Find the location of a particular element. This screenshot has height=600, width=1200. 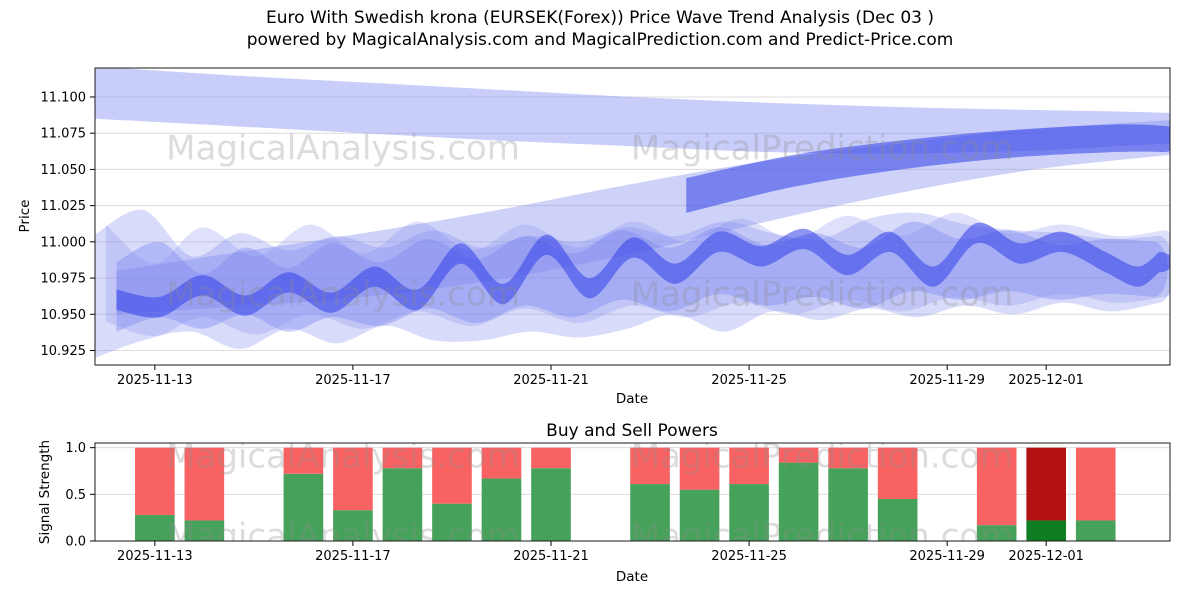

band-rising-core is located at coordinates (928, 168).